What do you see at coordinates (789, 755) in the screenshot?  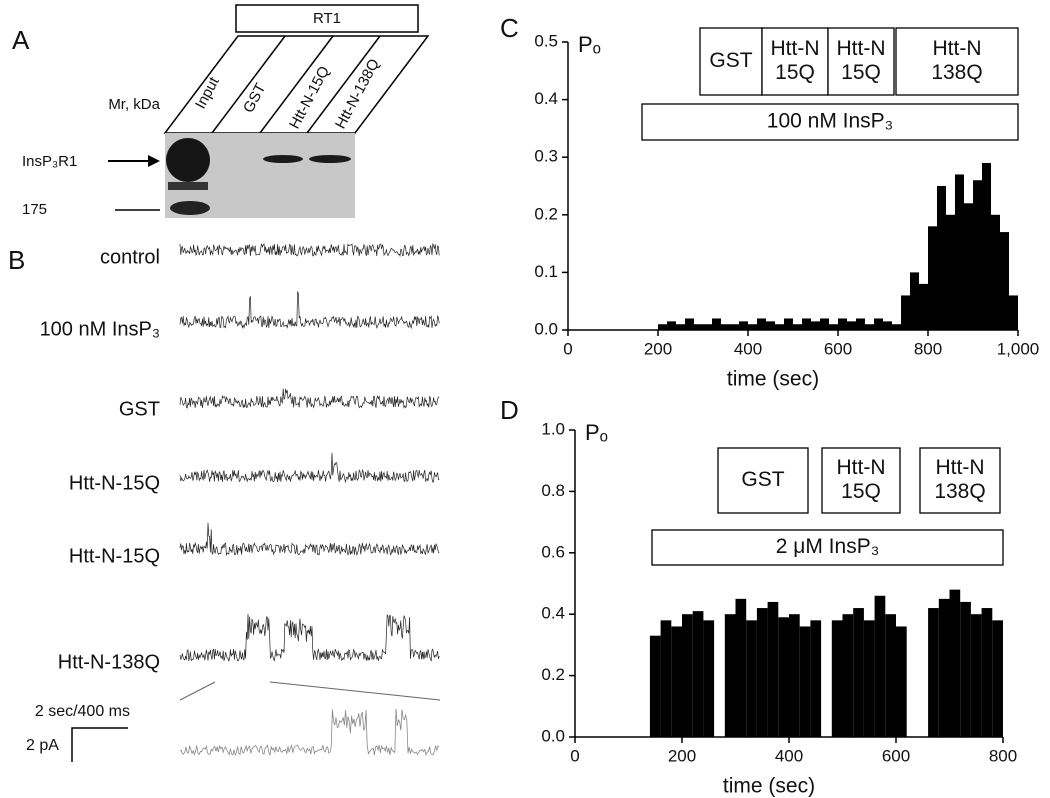 I see `x-tick-label: 400` at bounding box center [789, 755].